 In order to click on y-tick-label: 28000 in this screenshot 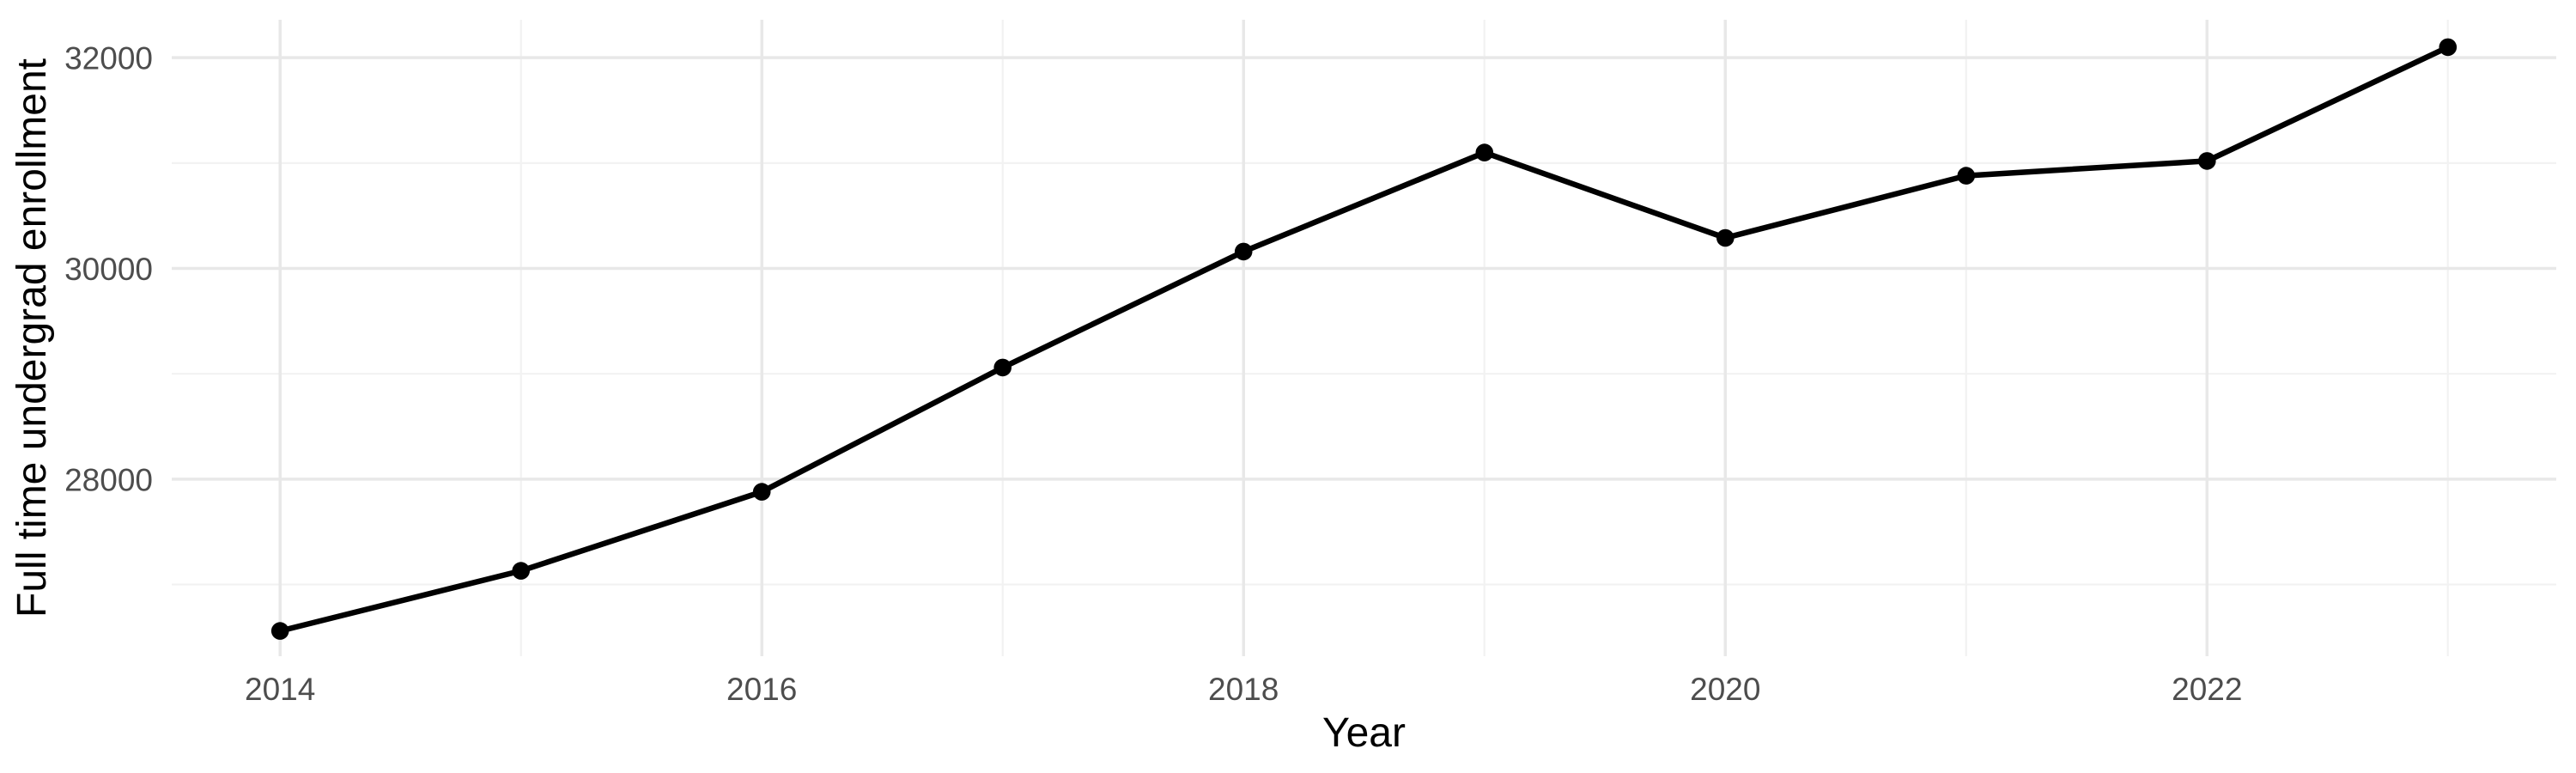, I will do `click(109, 479)`.